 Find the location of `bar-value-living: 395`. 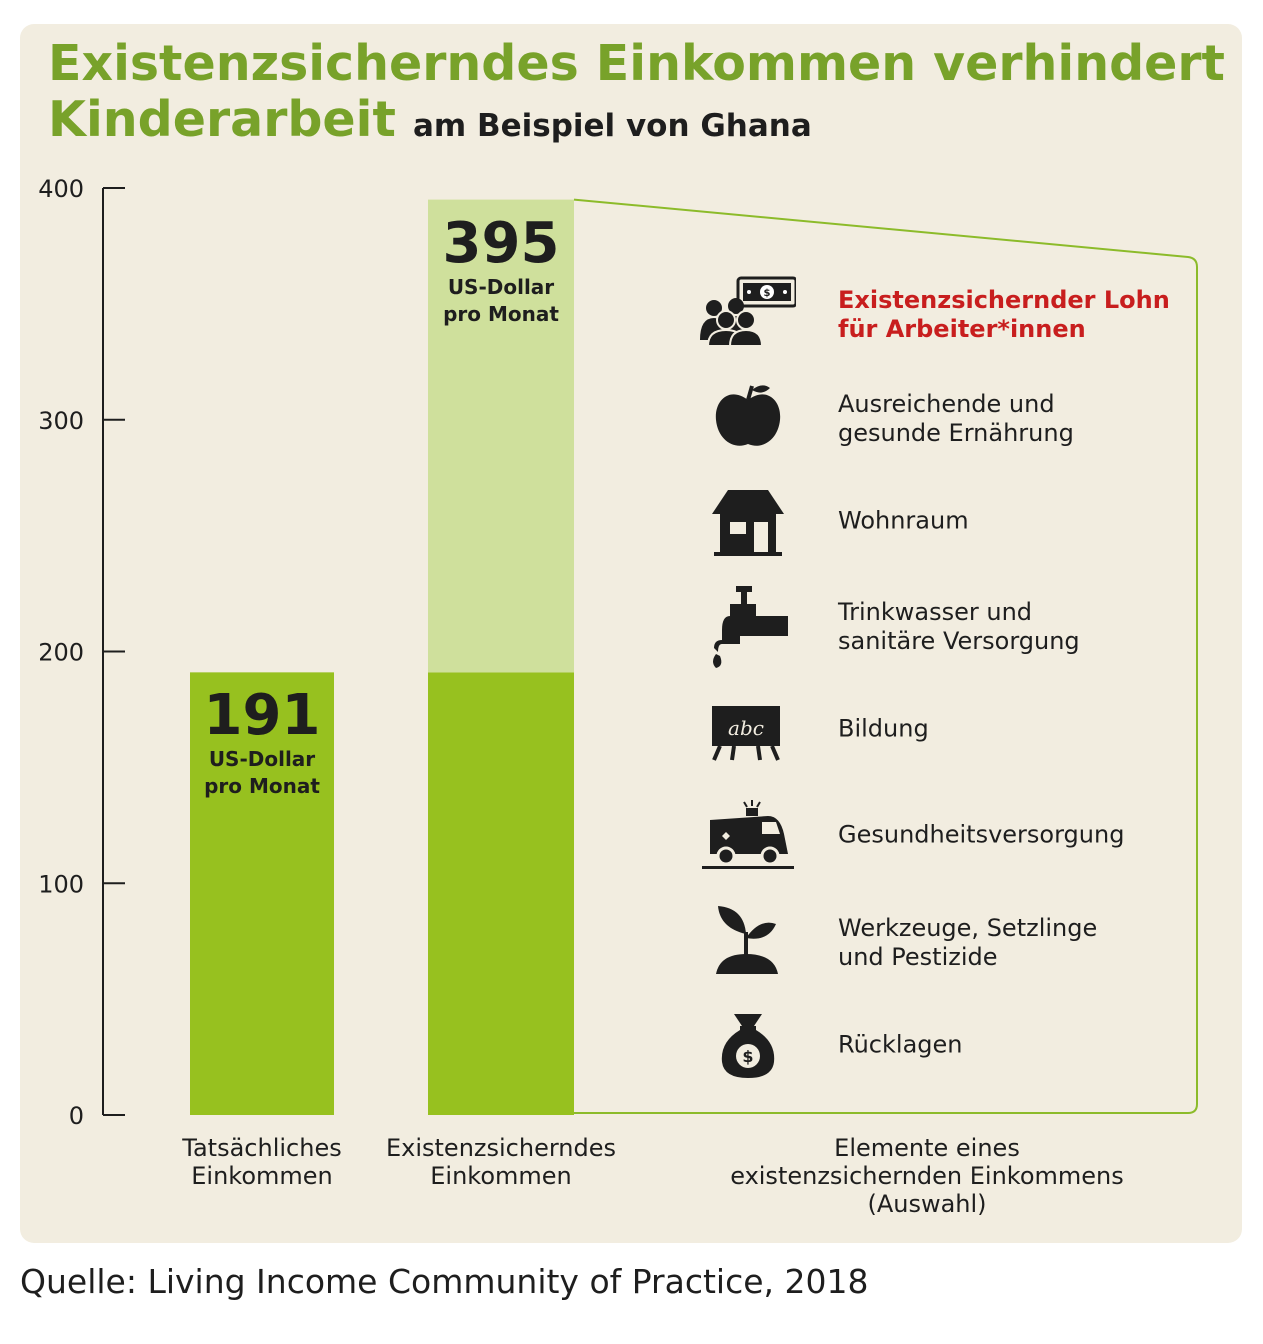

bar-value-living: 395 is located at coordinates (501, 243).